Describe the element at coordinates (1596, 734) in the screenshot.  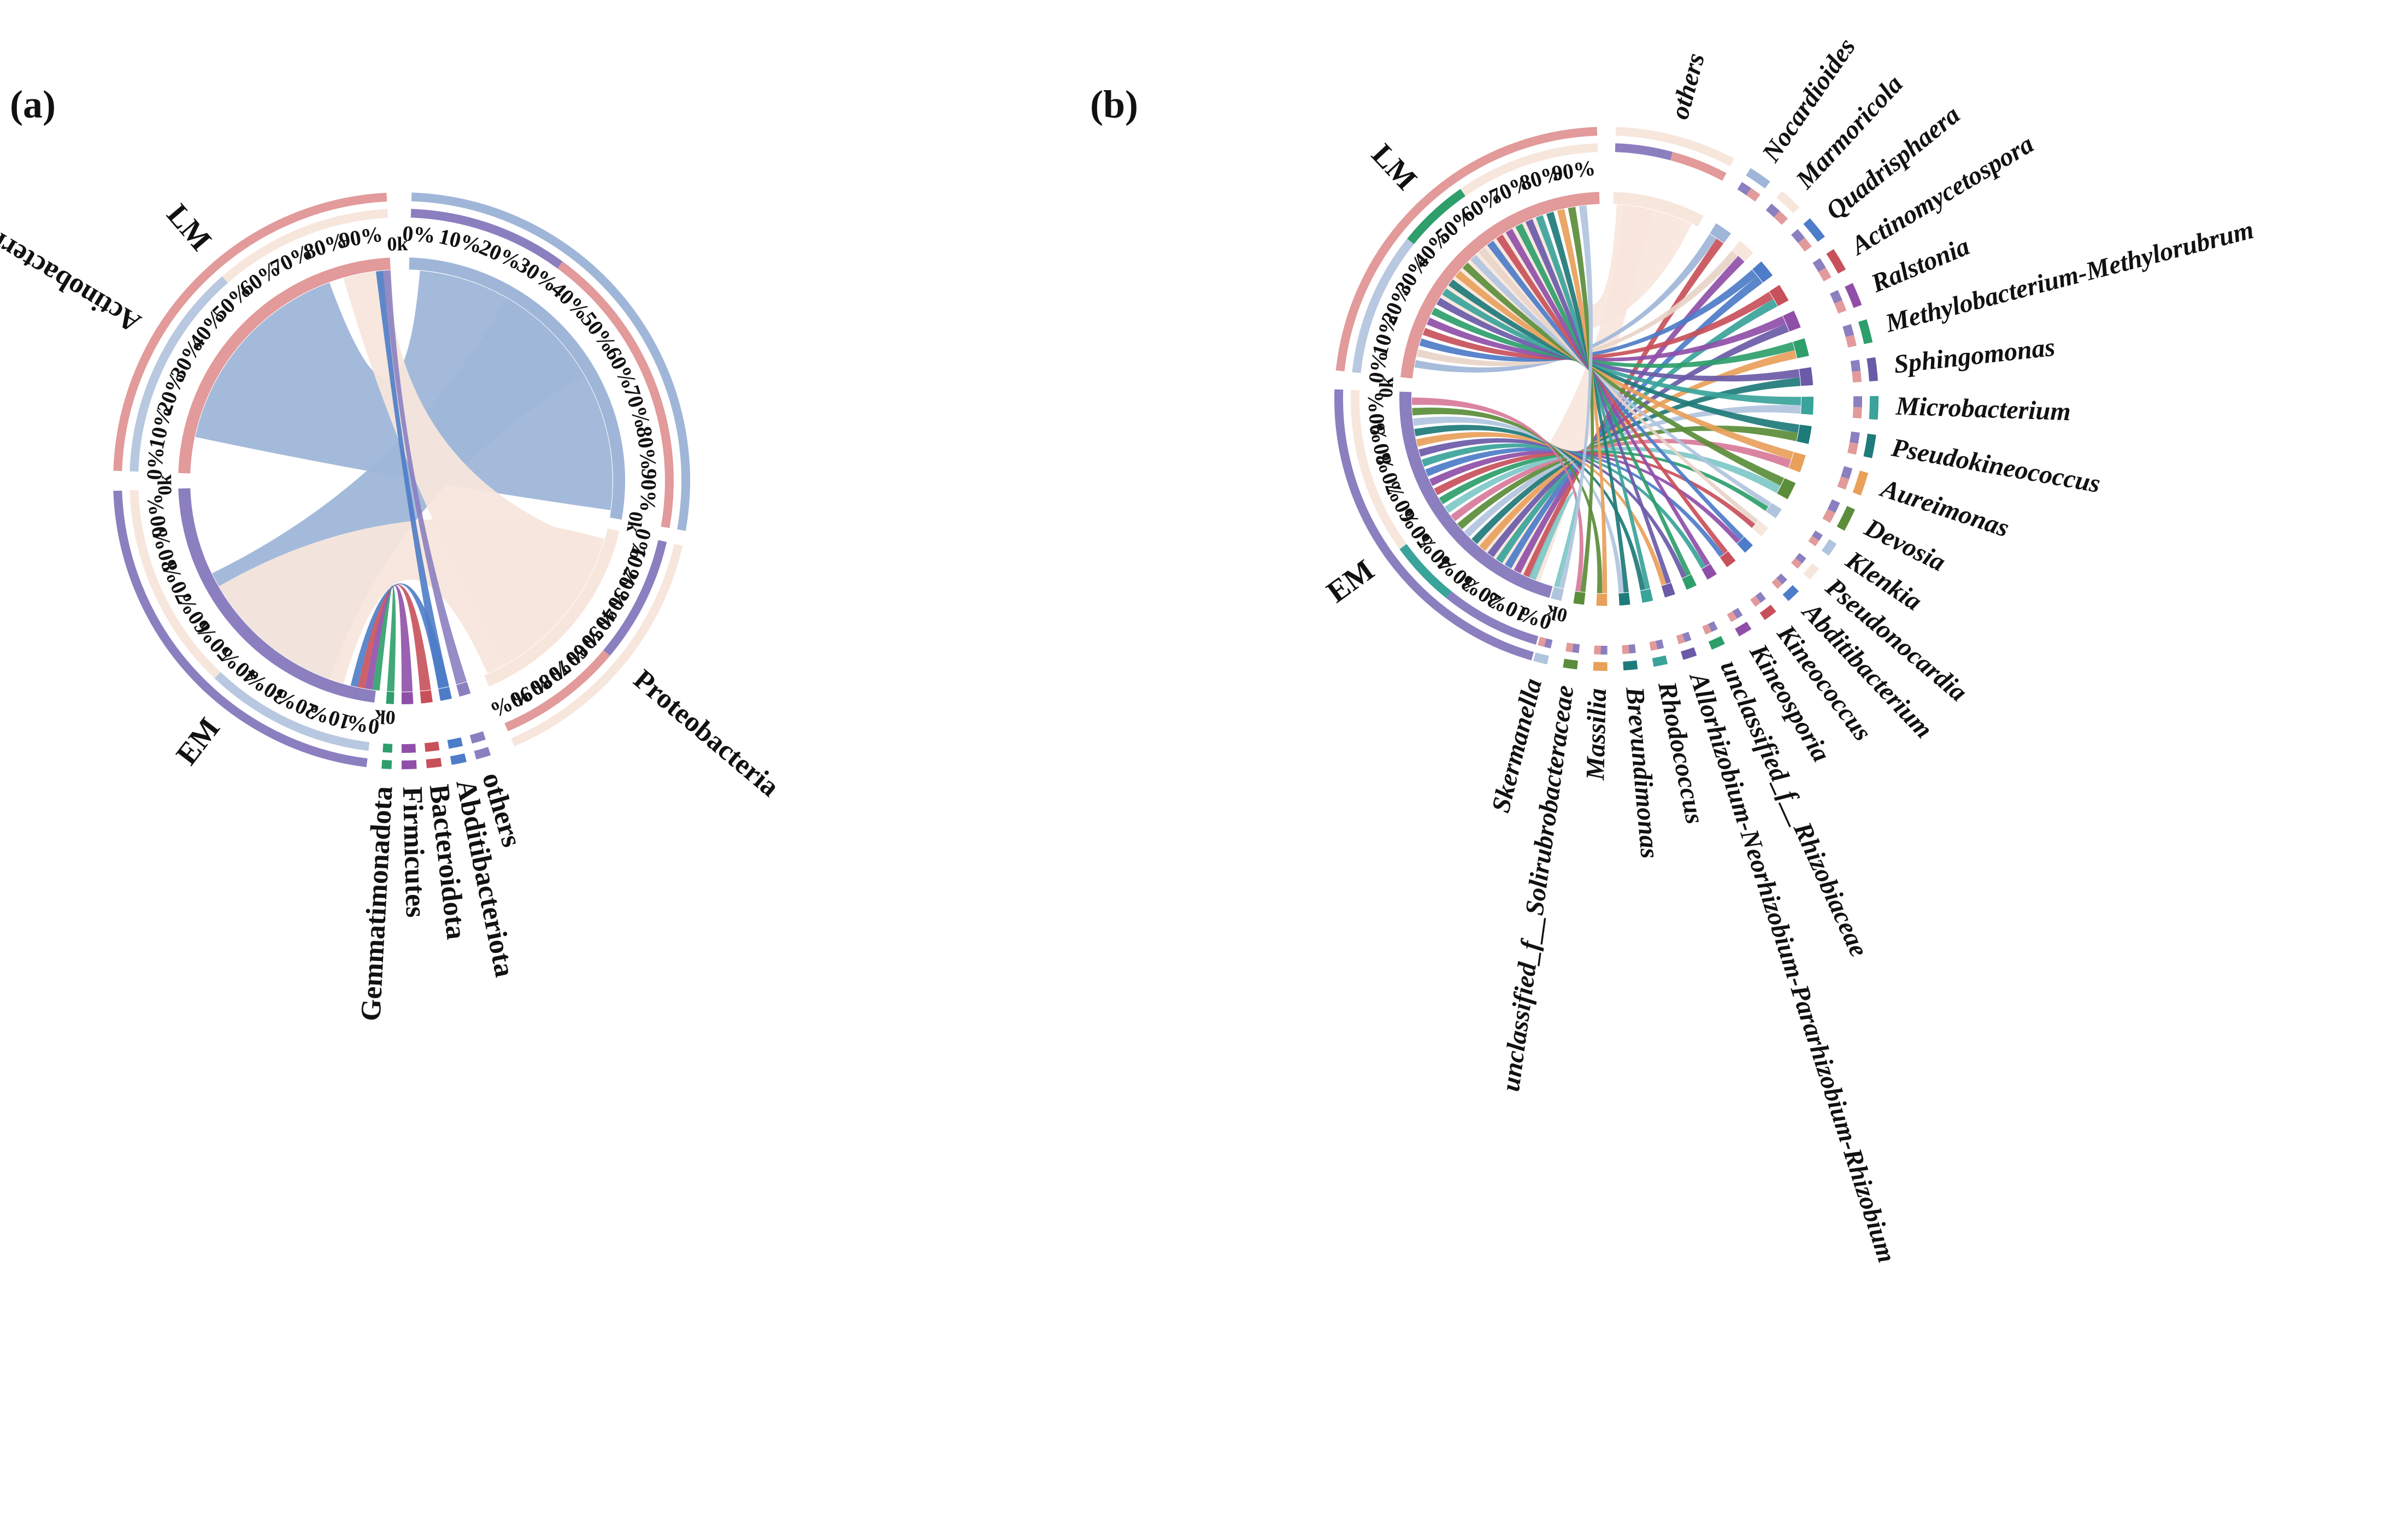
I see `taxon-label: Massilia` at that location.